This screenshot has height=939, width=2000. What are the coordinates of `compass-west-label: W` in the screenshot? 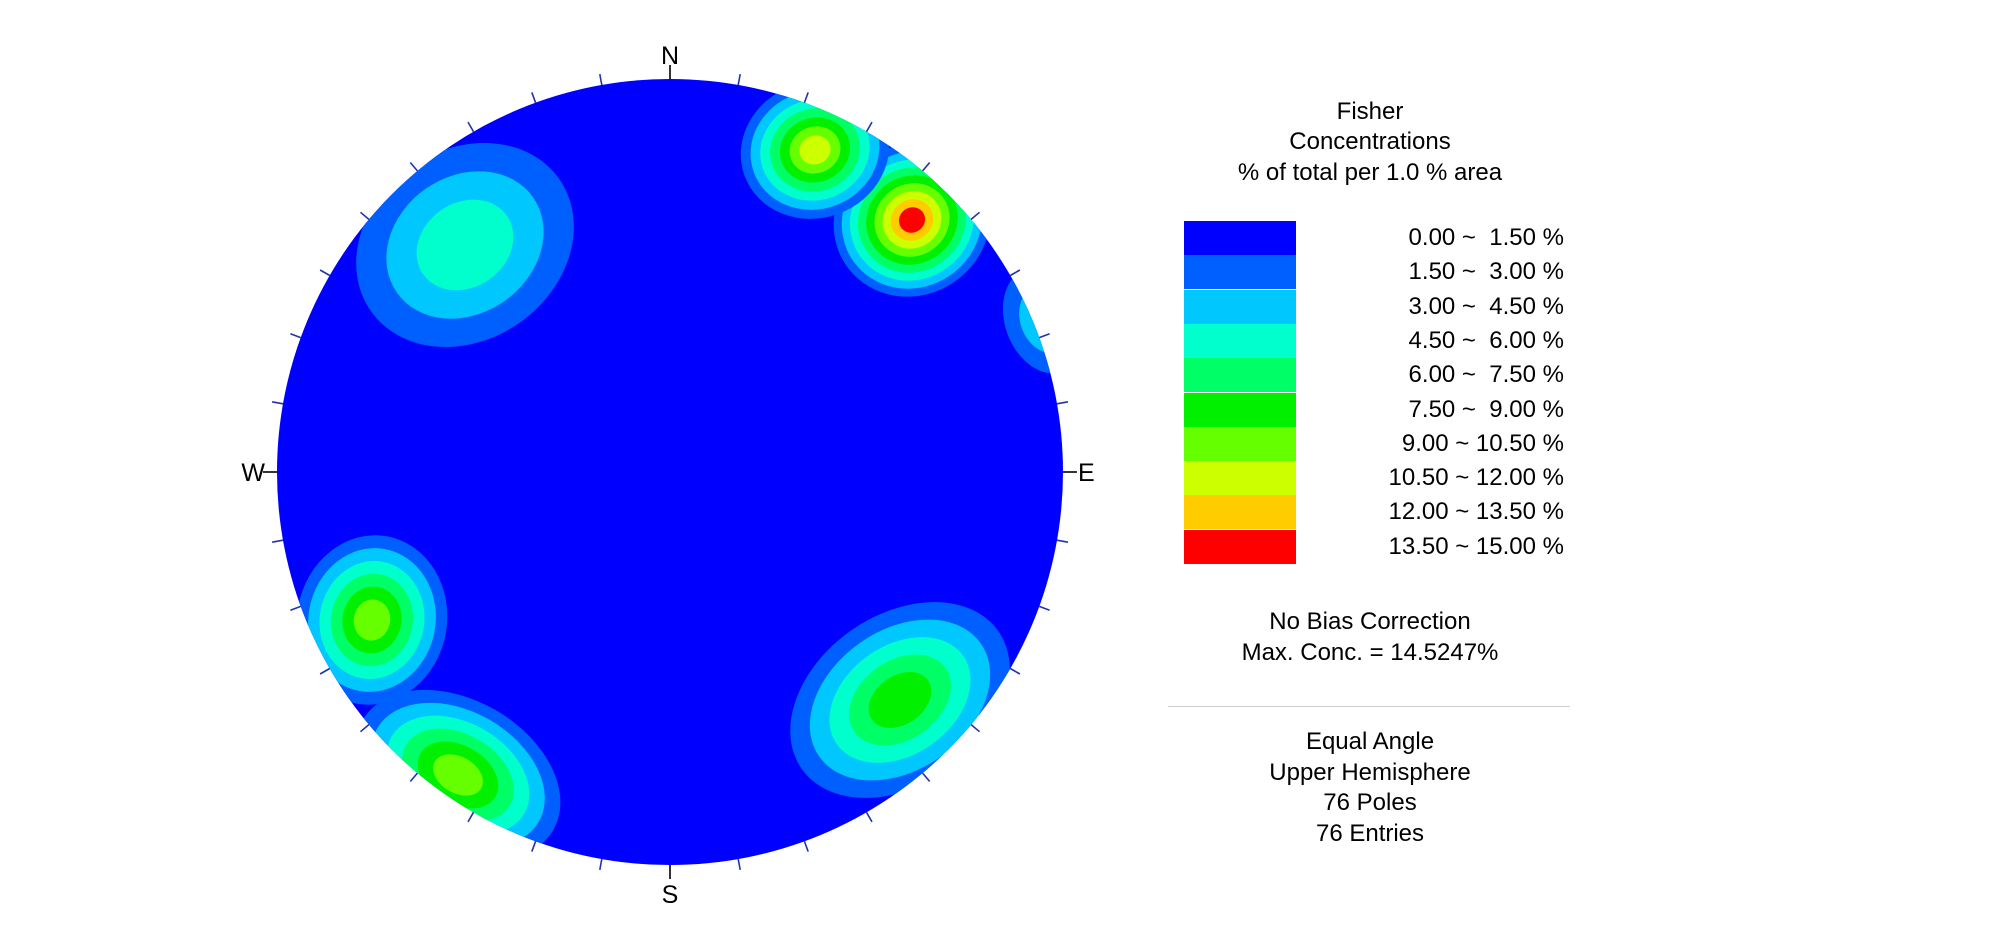 It's located at (253, 473).